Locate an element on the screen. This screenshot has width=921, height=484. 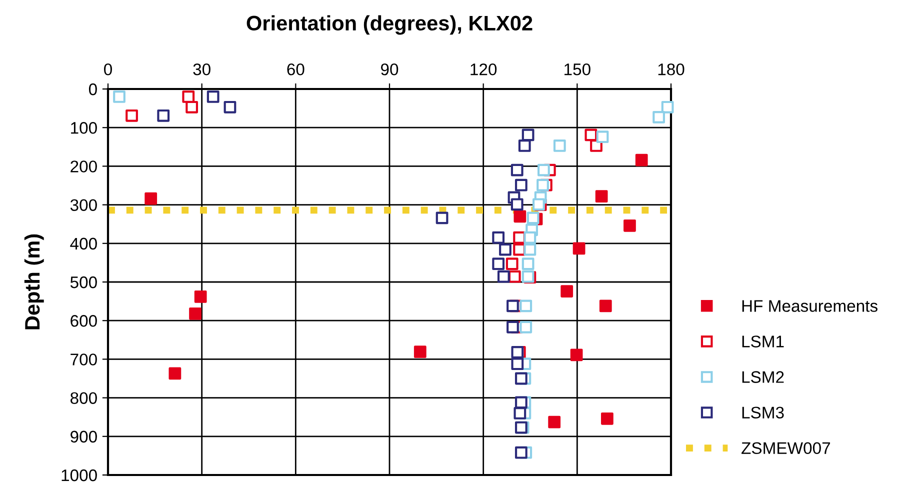
x-tick-label: 120 is located at coordinates (483, 69).